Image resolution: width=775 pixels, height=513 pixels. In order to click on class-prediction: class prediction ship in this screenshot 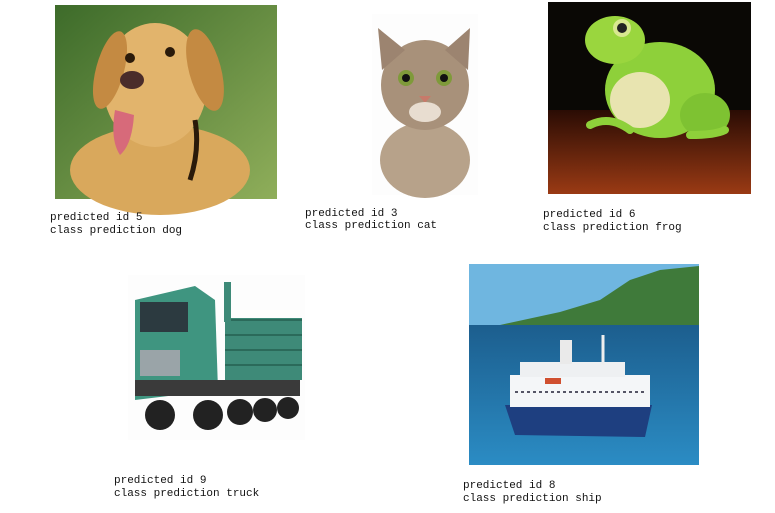, I will do `click(532, 499)`.